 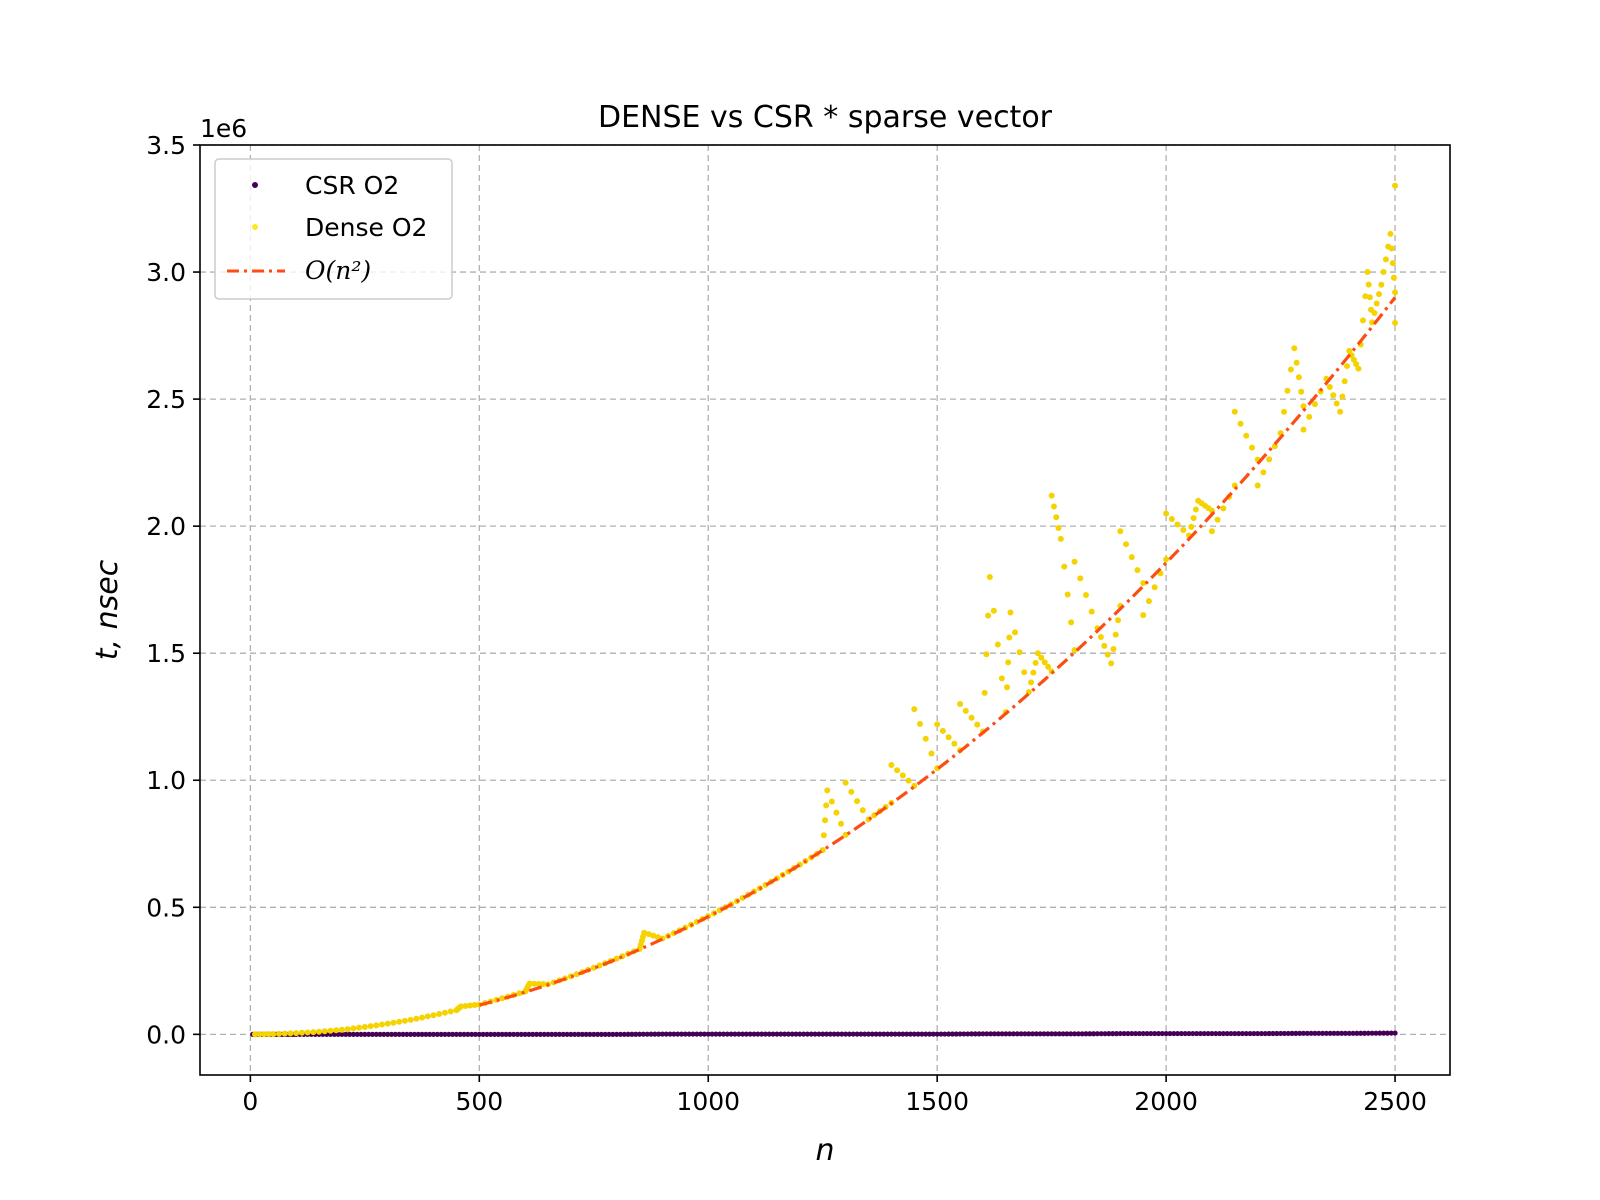 I want to click on legend-label-csr: CSR O2, so click(x=352, y=185).